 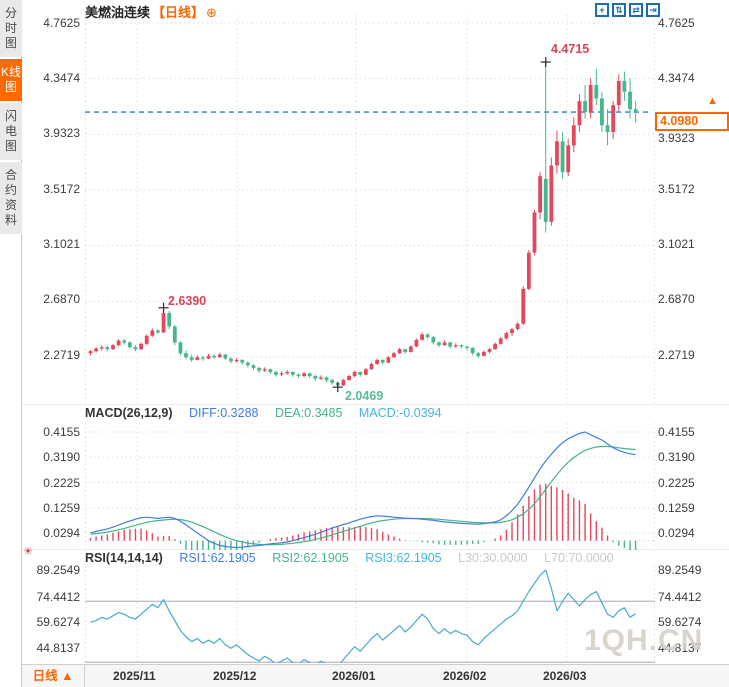 What do you see at coordinates (61, 355) in the screenshot?
I see `main-axis-left-6: 2.2719` at bounding box center [61, 355].